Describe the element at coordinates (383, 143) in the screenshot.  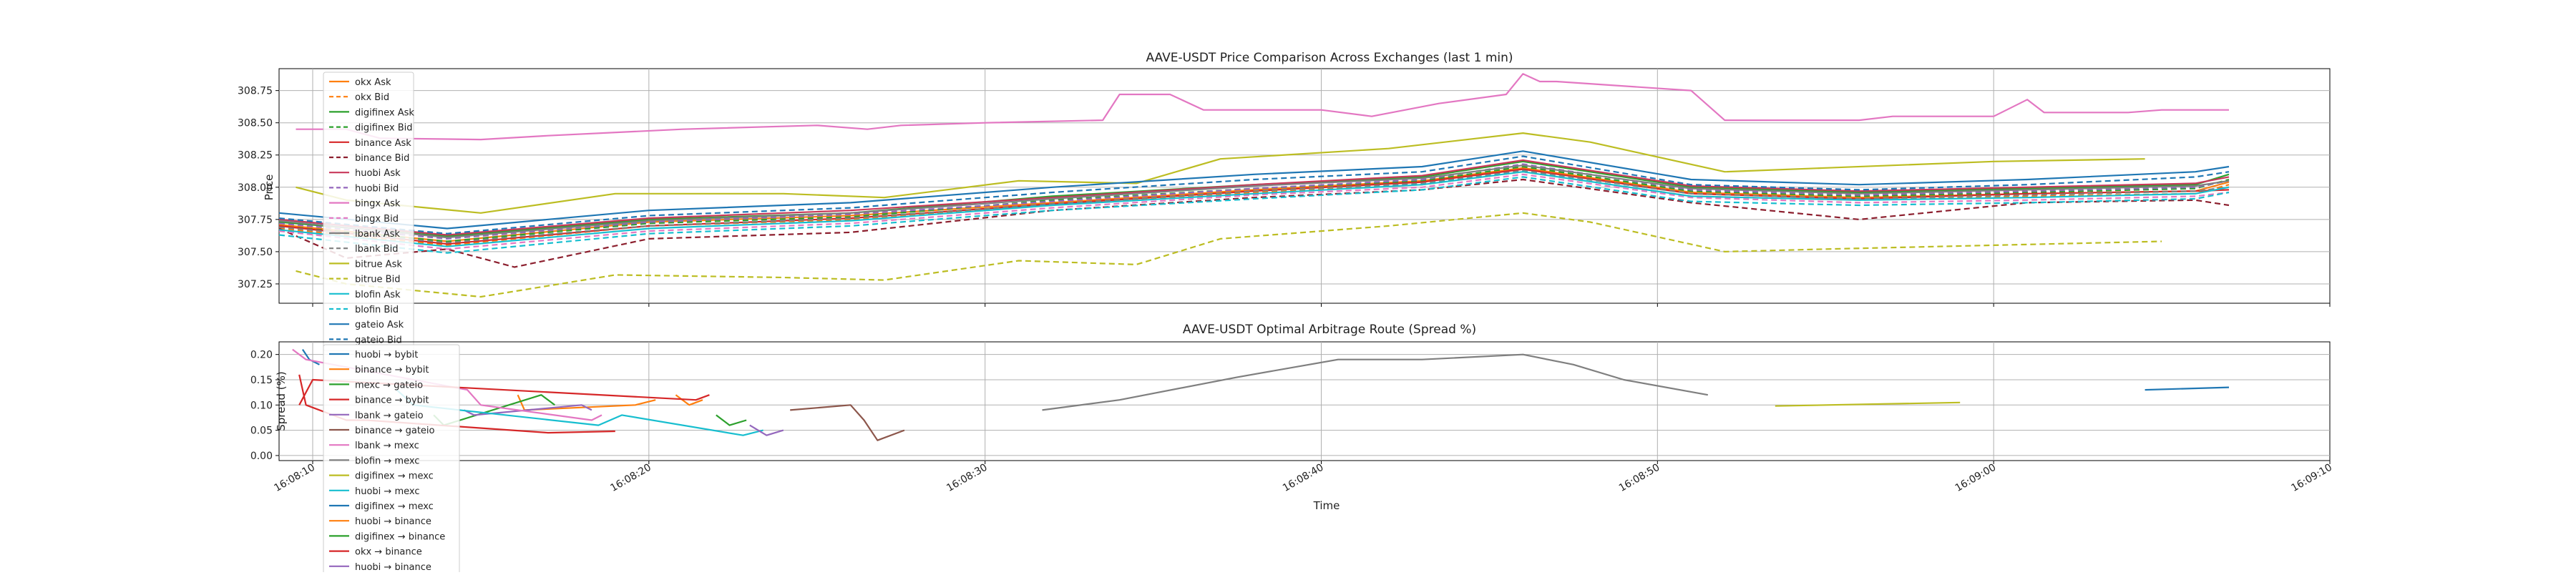
I see `legend-label: binance Ask` at that location.